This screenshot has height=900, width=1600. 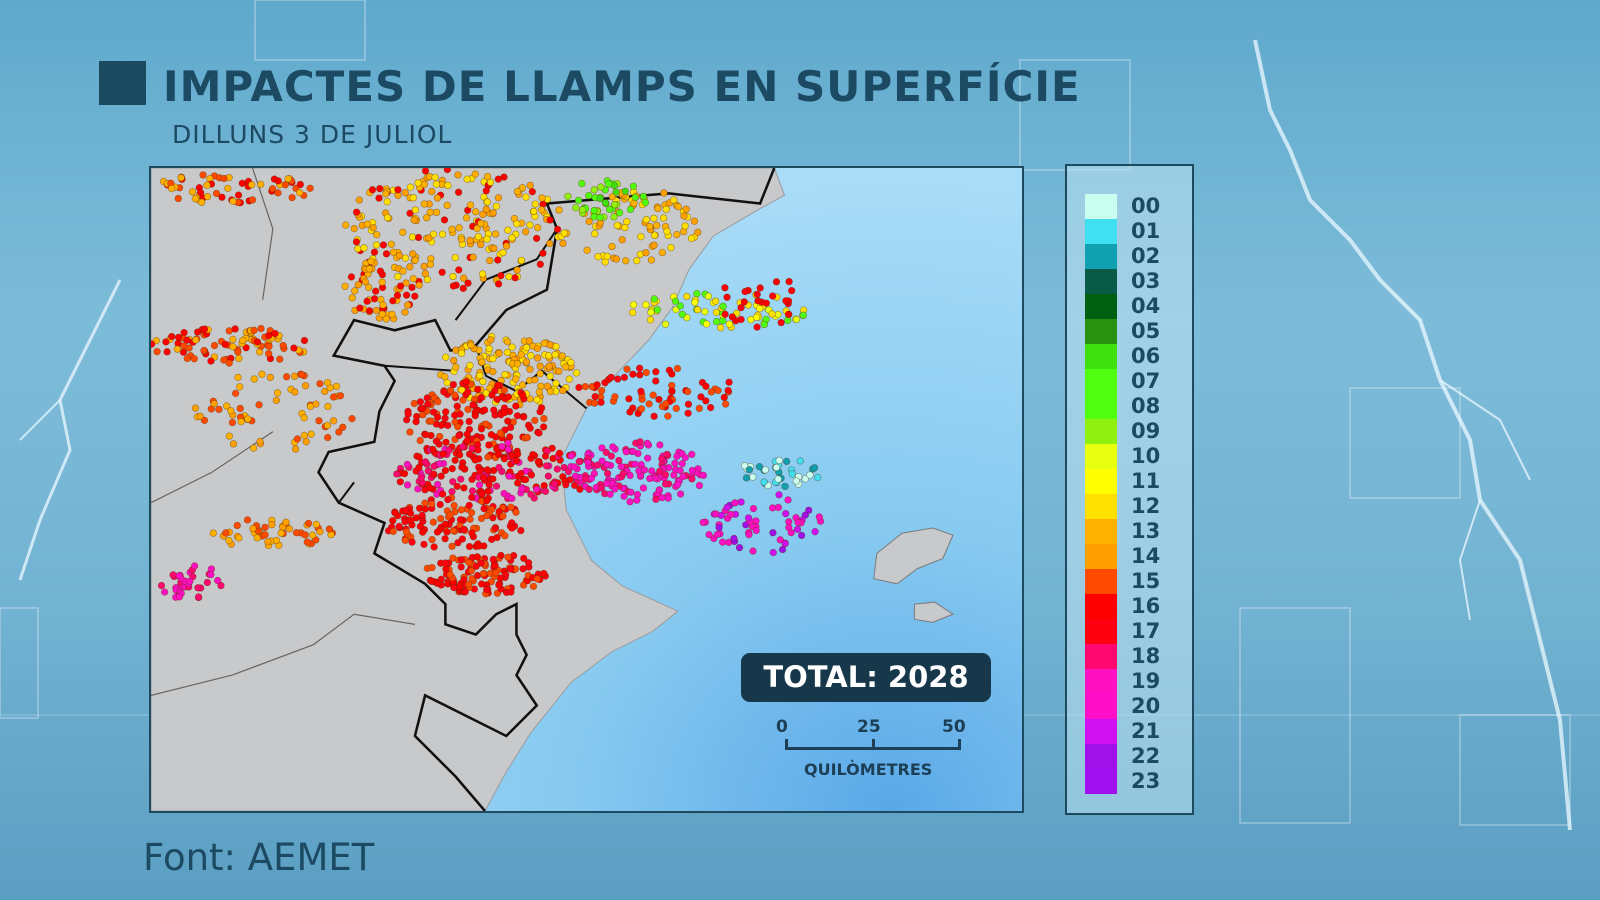 What do you see at coordinates (1101, 481) in the screenshot?
I see `legend-swatch` at bounding box center [1101, 481].